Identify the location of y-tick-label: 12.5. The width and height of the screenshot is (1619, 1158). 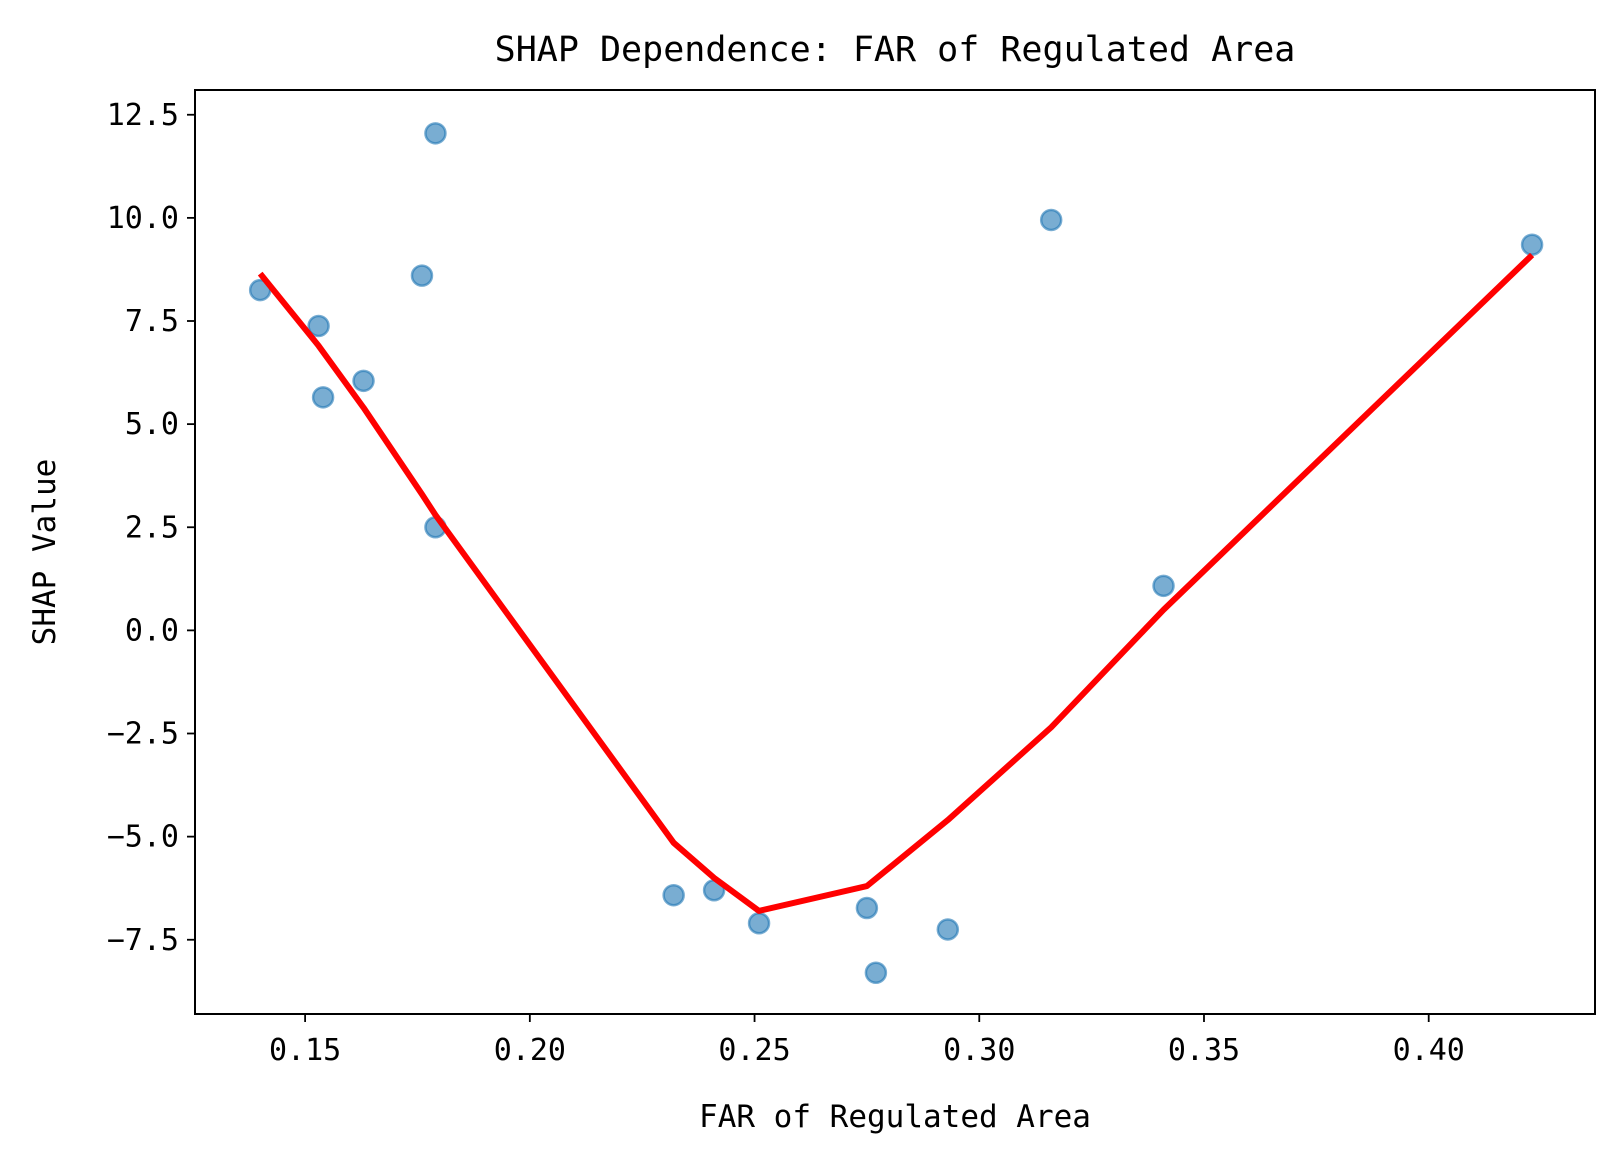
(143, 115).